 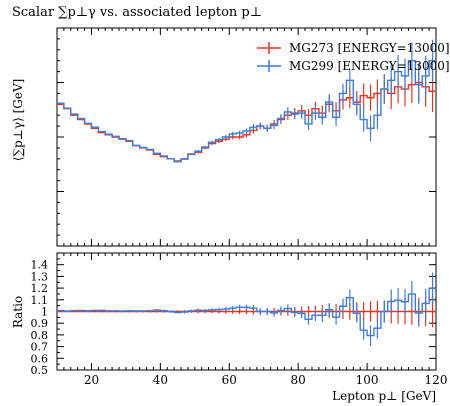 I want to click on x-tick-label: 40, so click(x=160, y=380).